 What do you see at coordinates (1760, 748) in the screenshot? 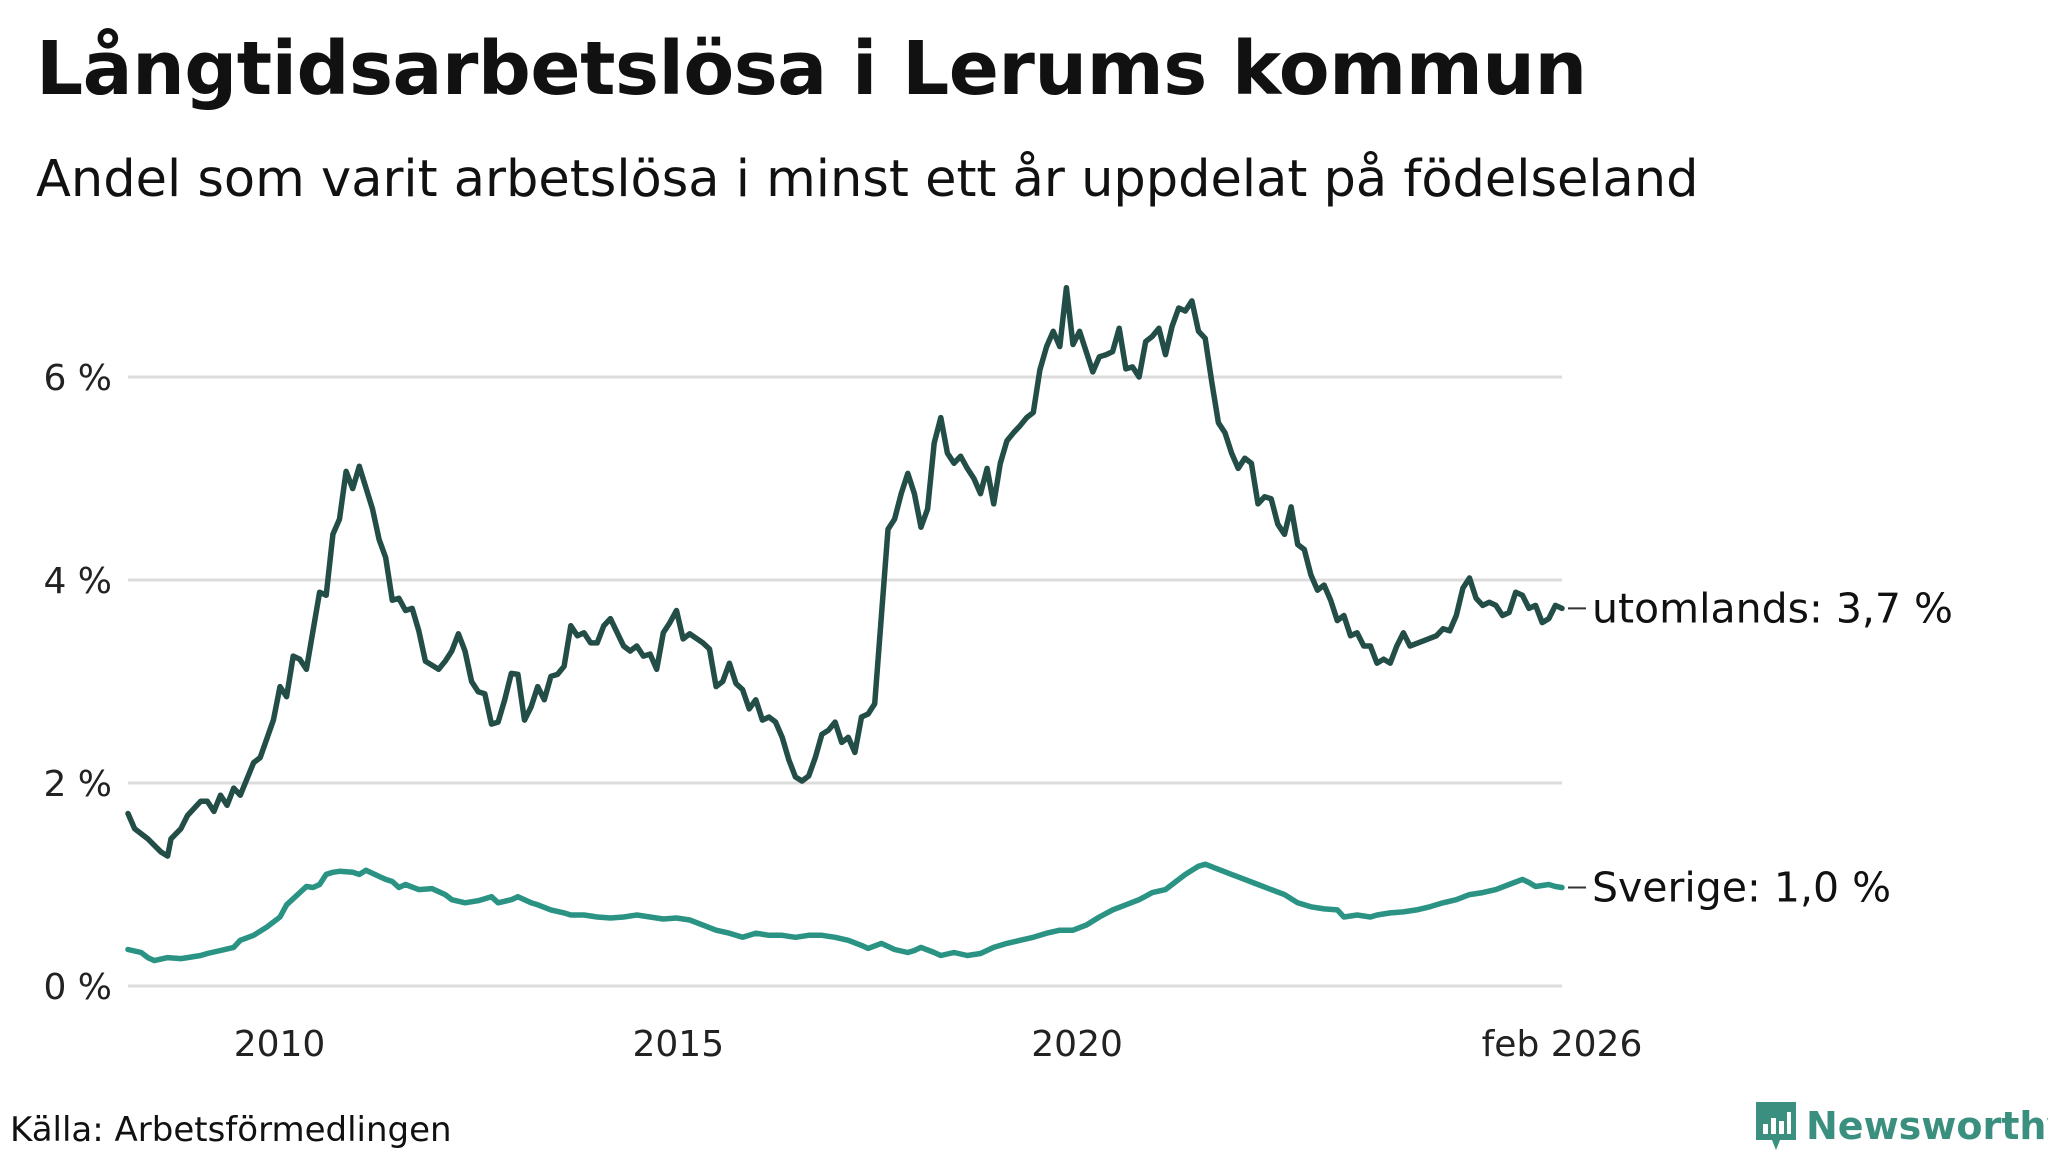
I see `end-labels: utomlands: 3,7 % Sverige: 1,0 %` at bounding box center [1760, 748].